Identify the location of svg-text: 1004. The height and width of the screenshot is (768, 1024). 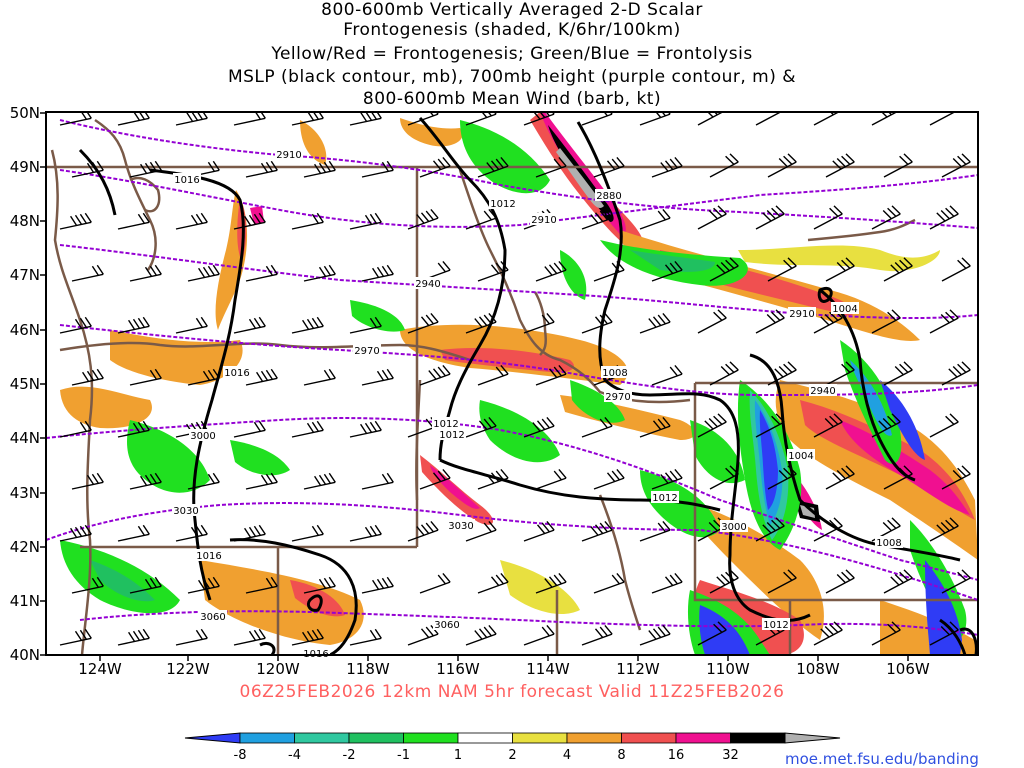
(800, 456).